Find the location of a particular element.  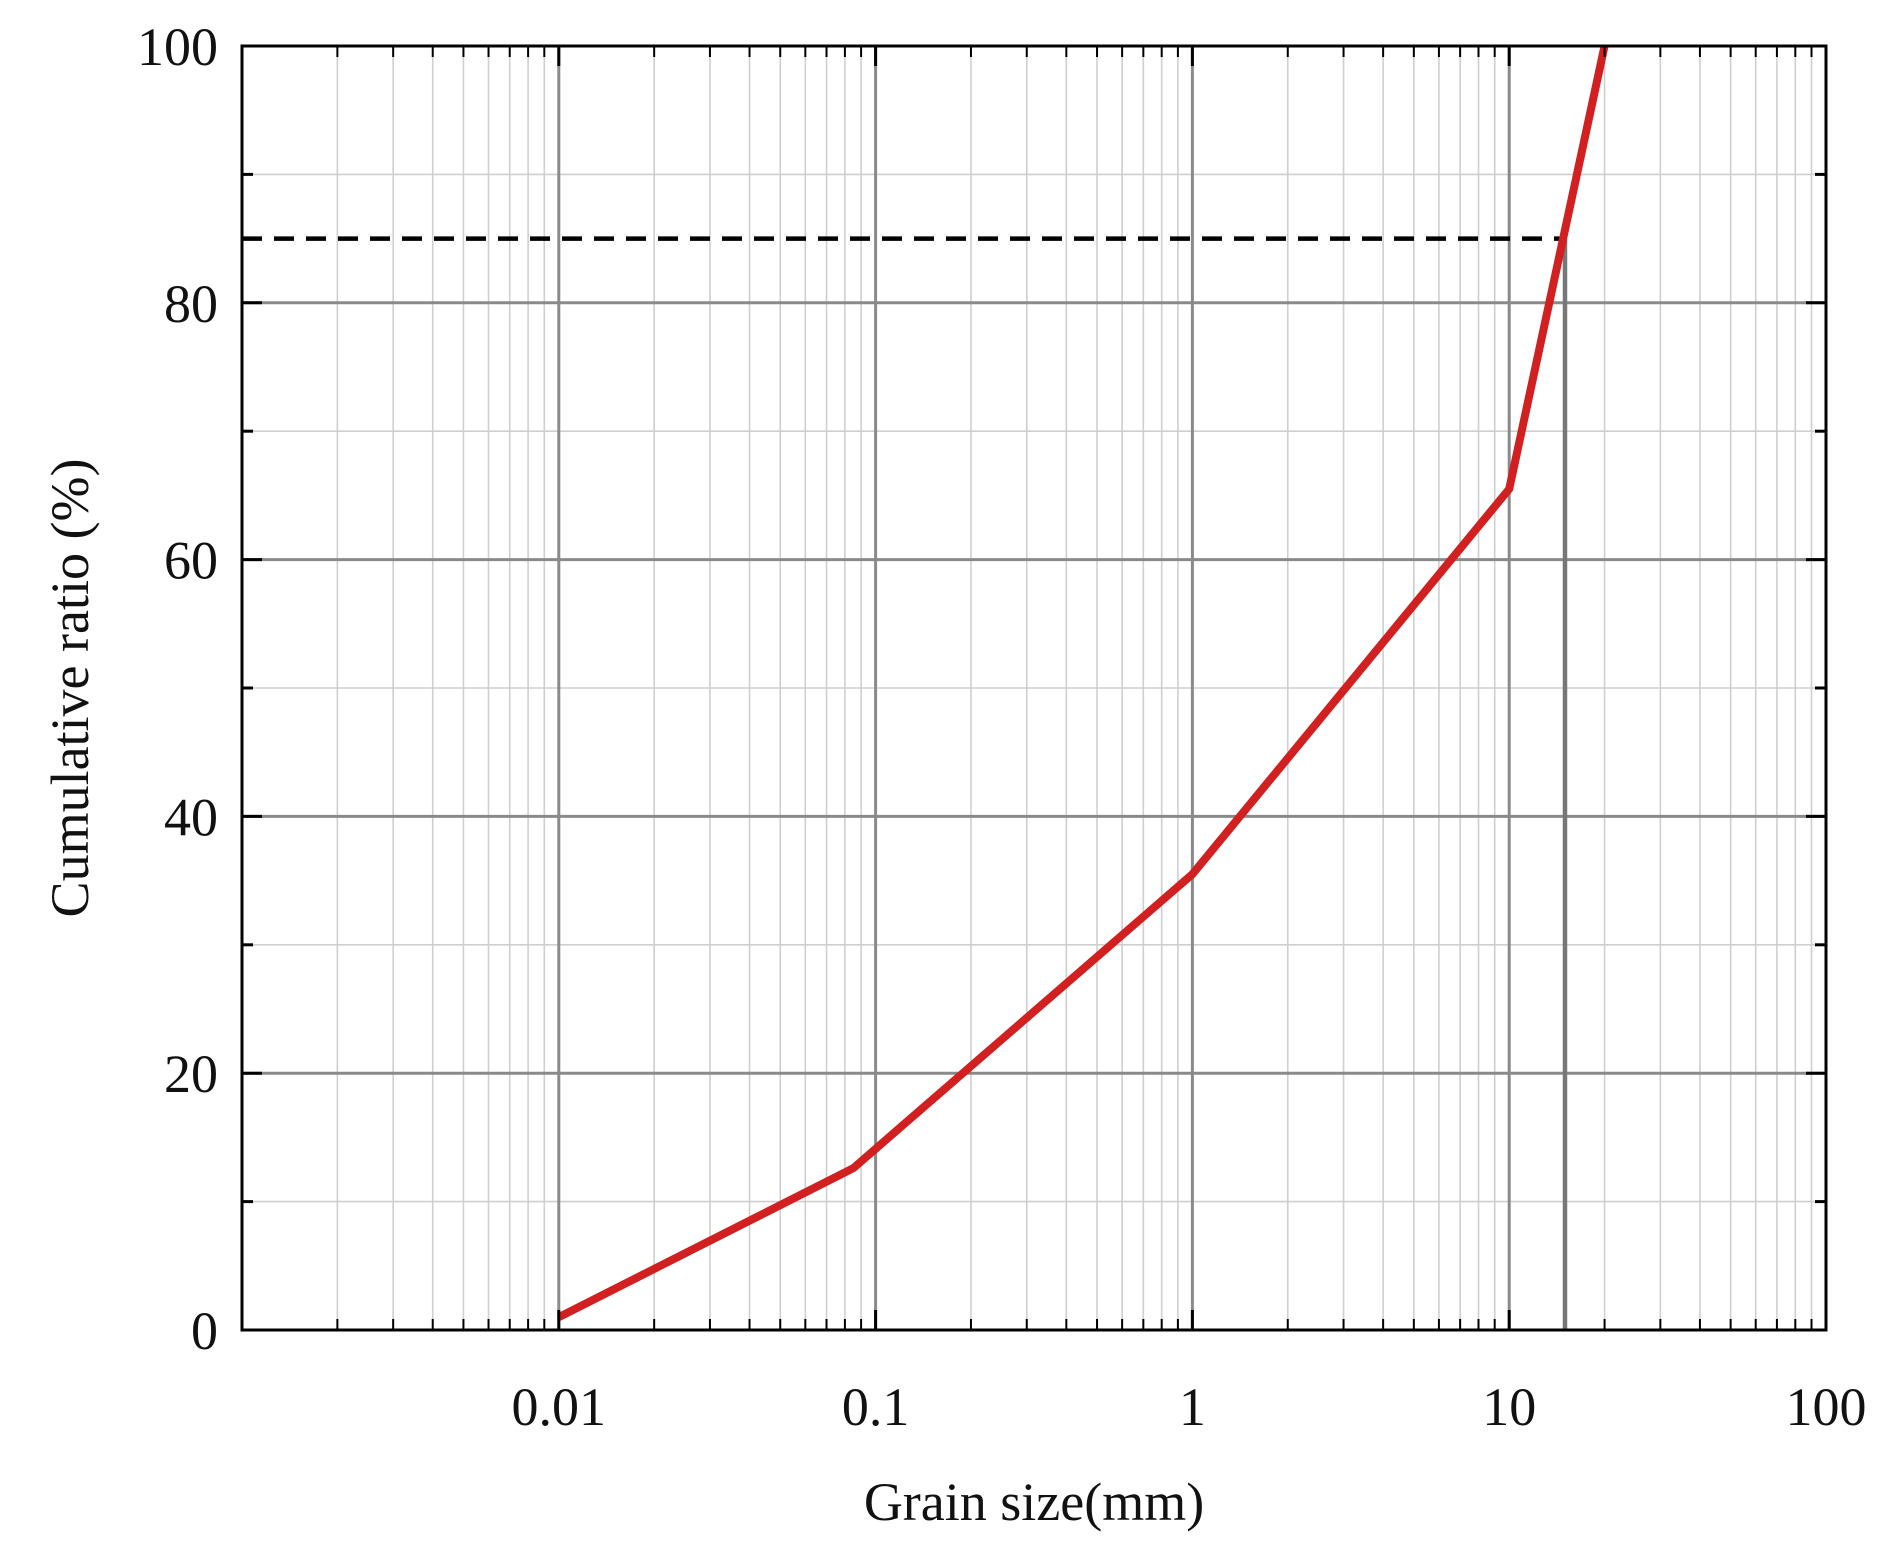

x-tick-label: 1 is located at coordinates (1192, 1407).